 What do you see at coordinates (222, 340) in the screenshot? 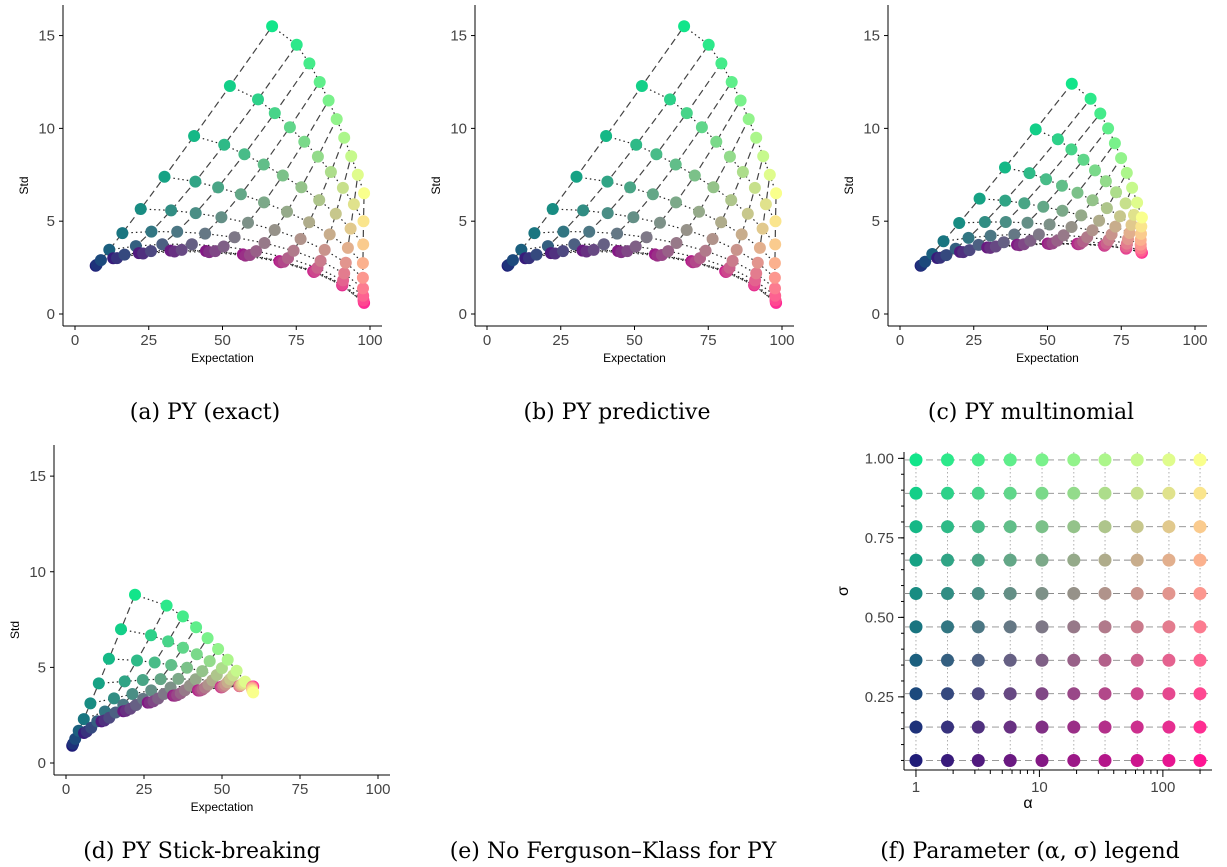
I see `x-tick-label: 50` at bounding box center [222, 340].